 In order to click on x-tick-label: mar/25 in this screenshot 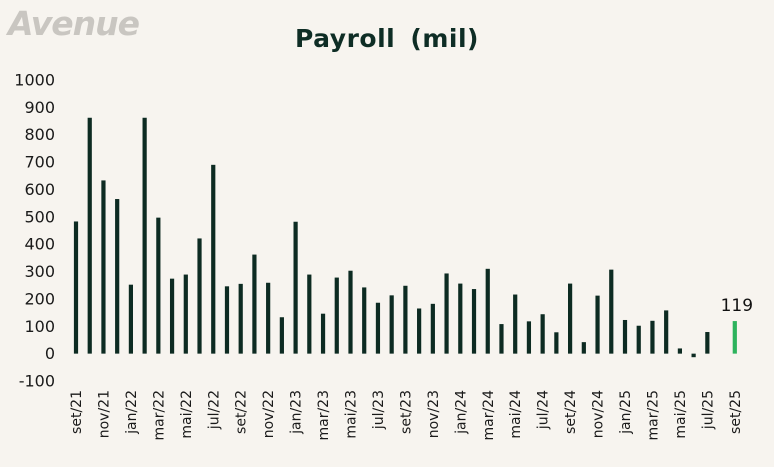, I will do `click(653, 415)`.